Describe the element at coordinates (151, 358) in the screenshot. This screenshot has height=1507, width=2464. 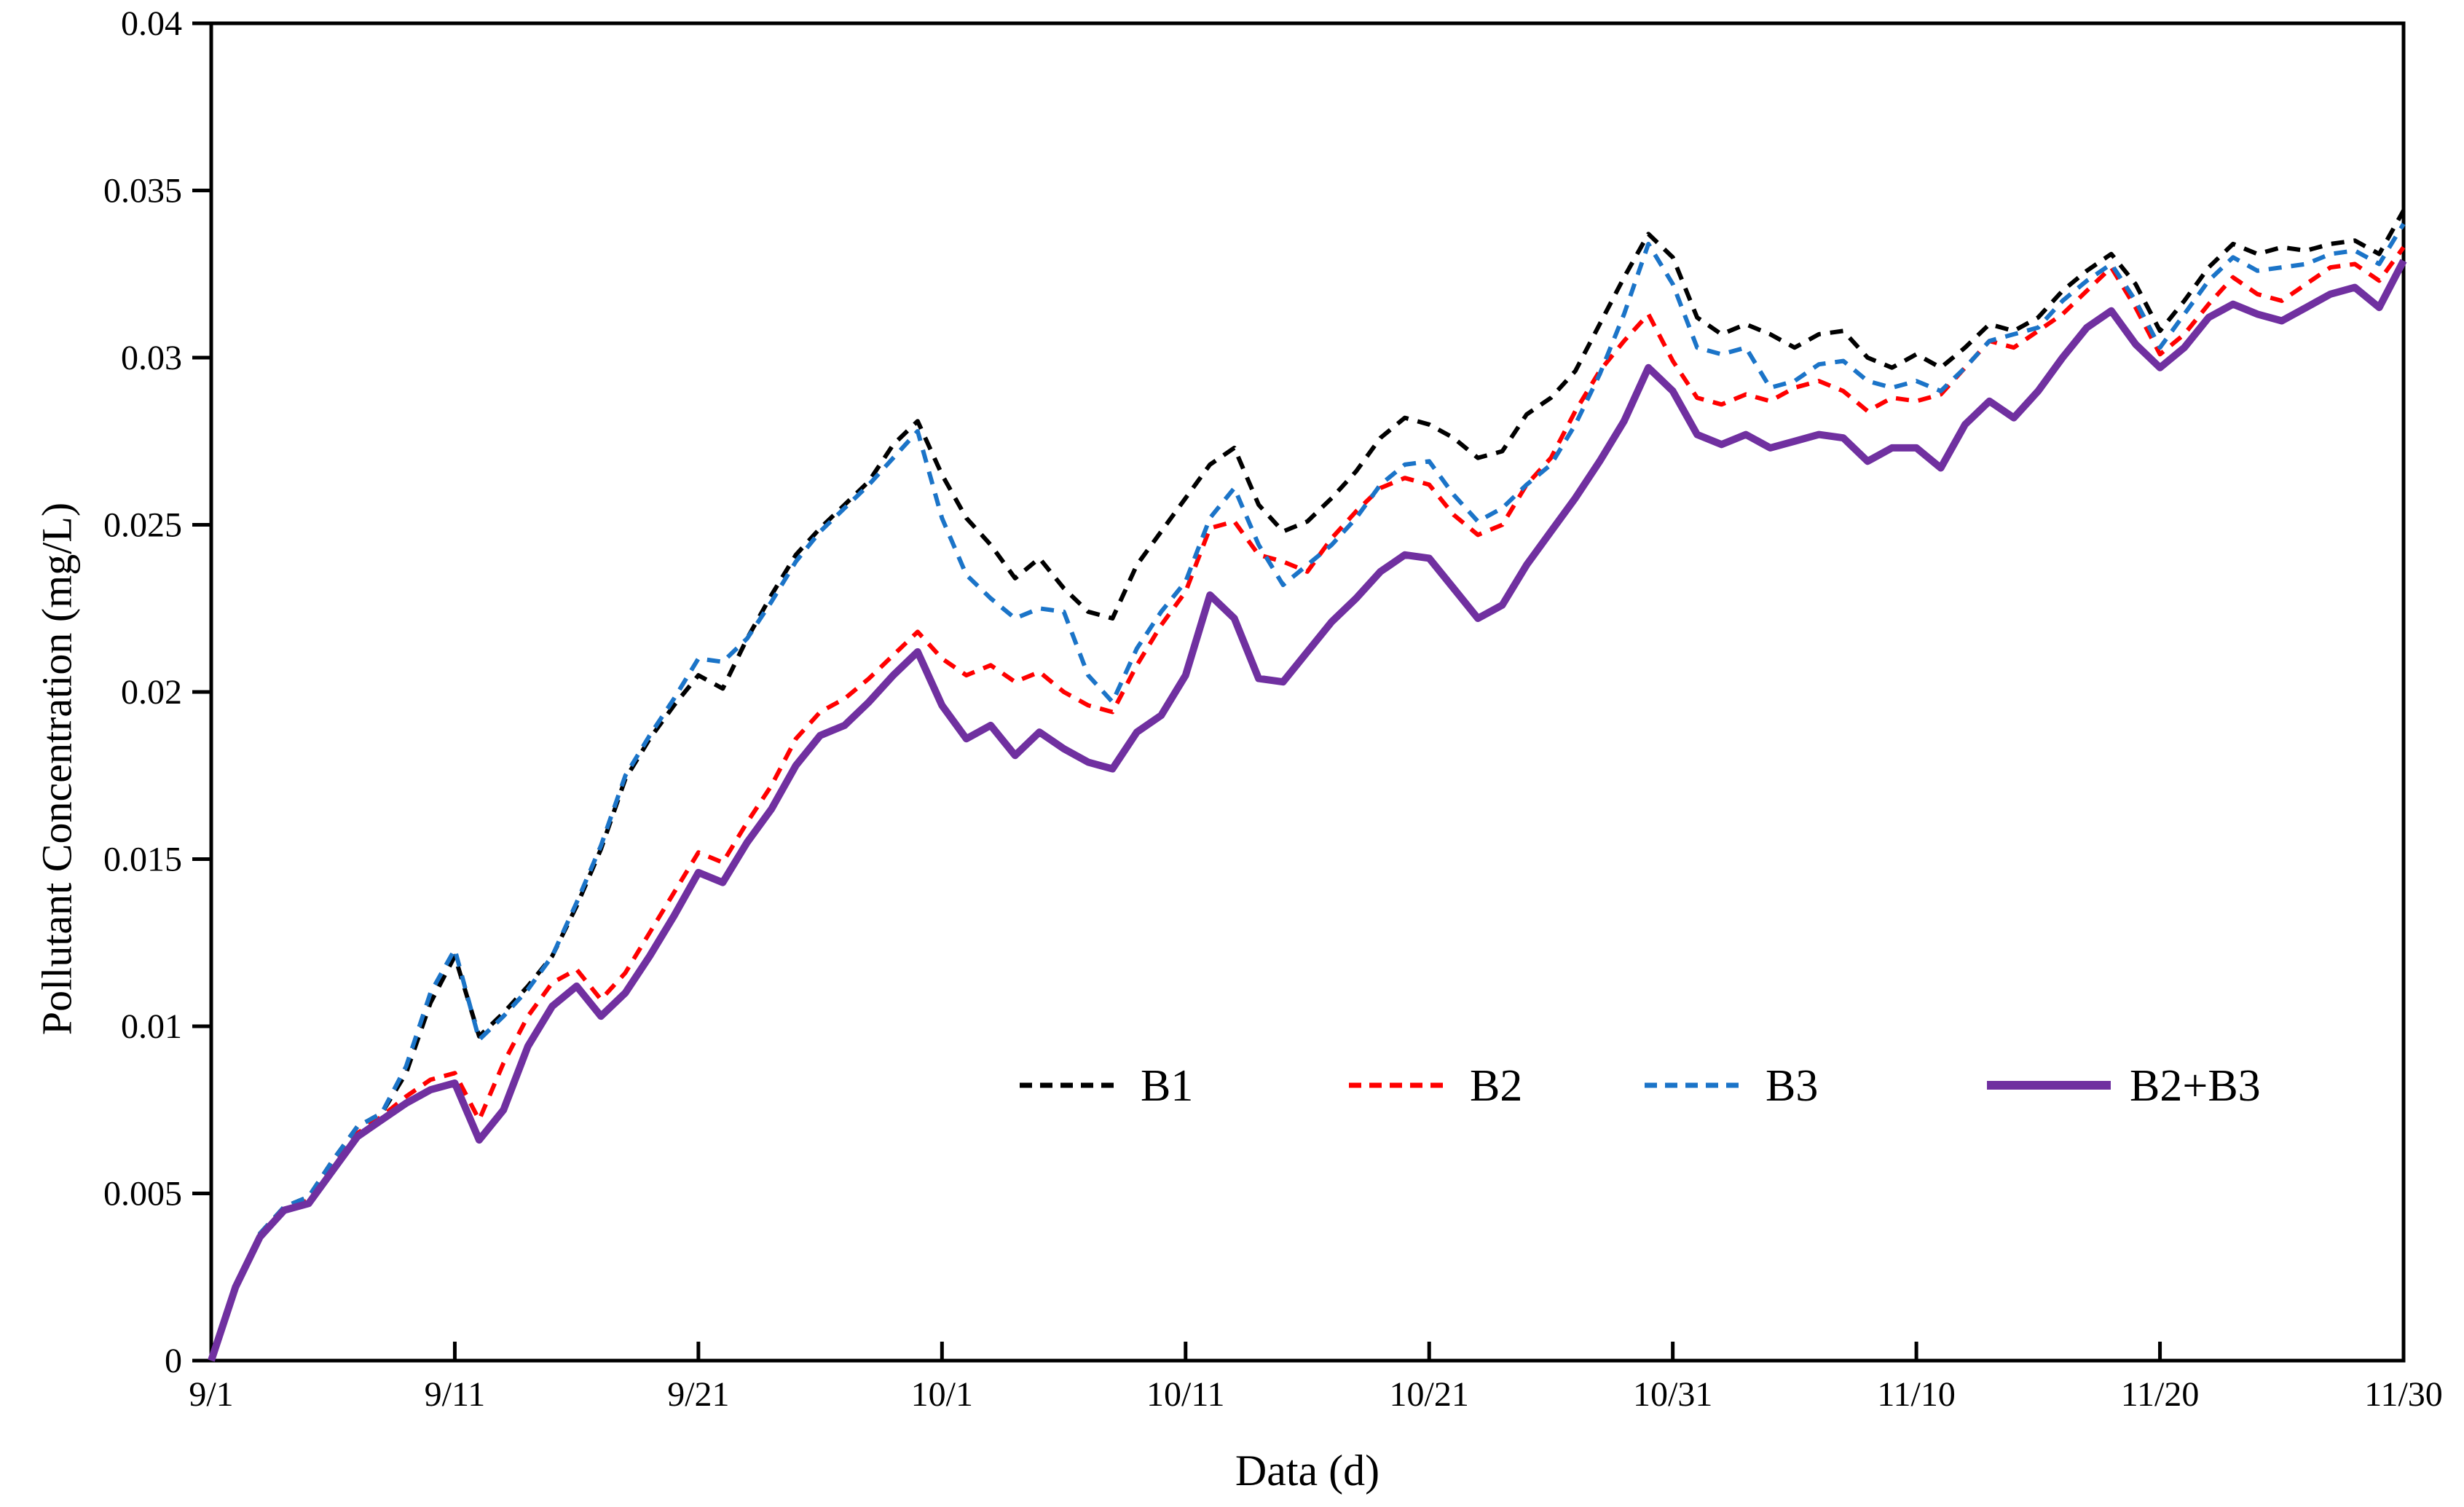
I see `y-tick-label: 0.03` at that location.